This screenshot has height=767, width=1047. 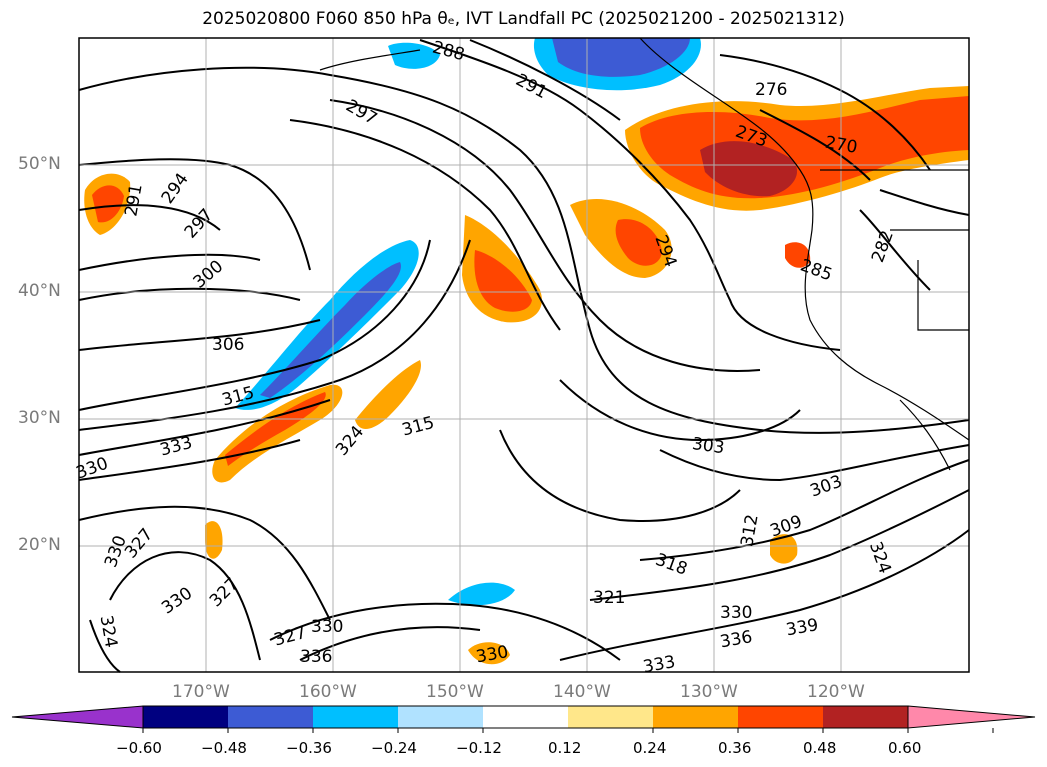 I want to click on shade-top-left-blue, so click(x=414, y=55).